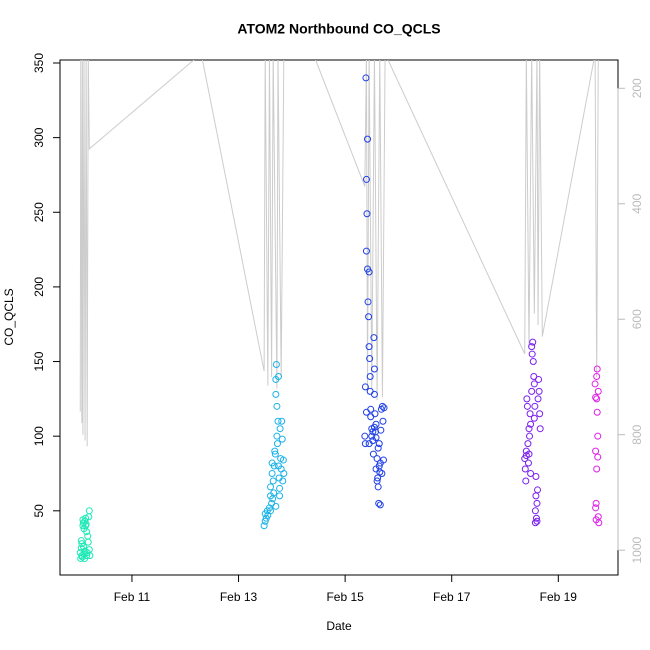 This screenshot has width=650, height=650. I want to click on y2-tick-label: 400, so click(637, 203).